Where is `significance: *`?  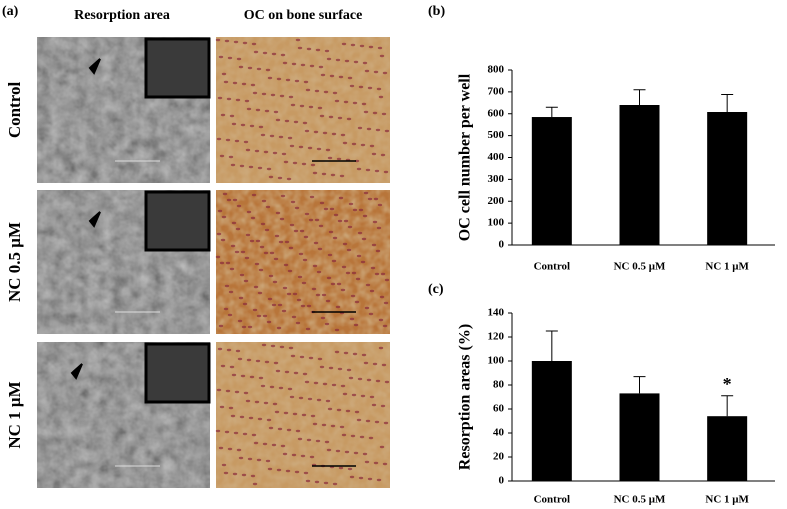 significance: * is located at coordinates (727, 384).